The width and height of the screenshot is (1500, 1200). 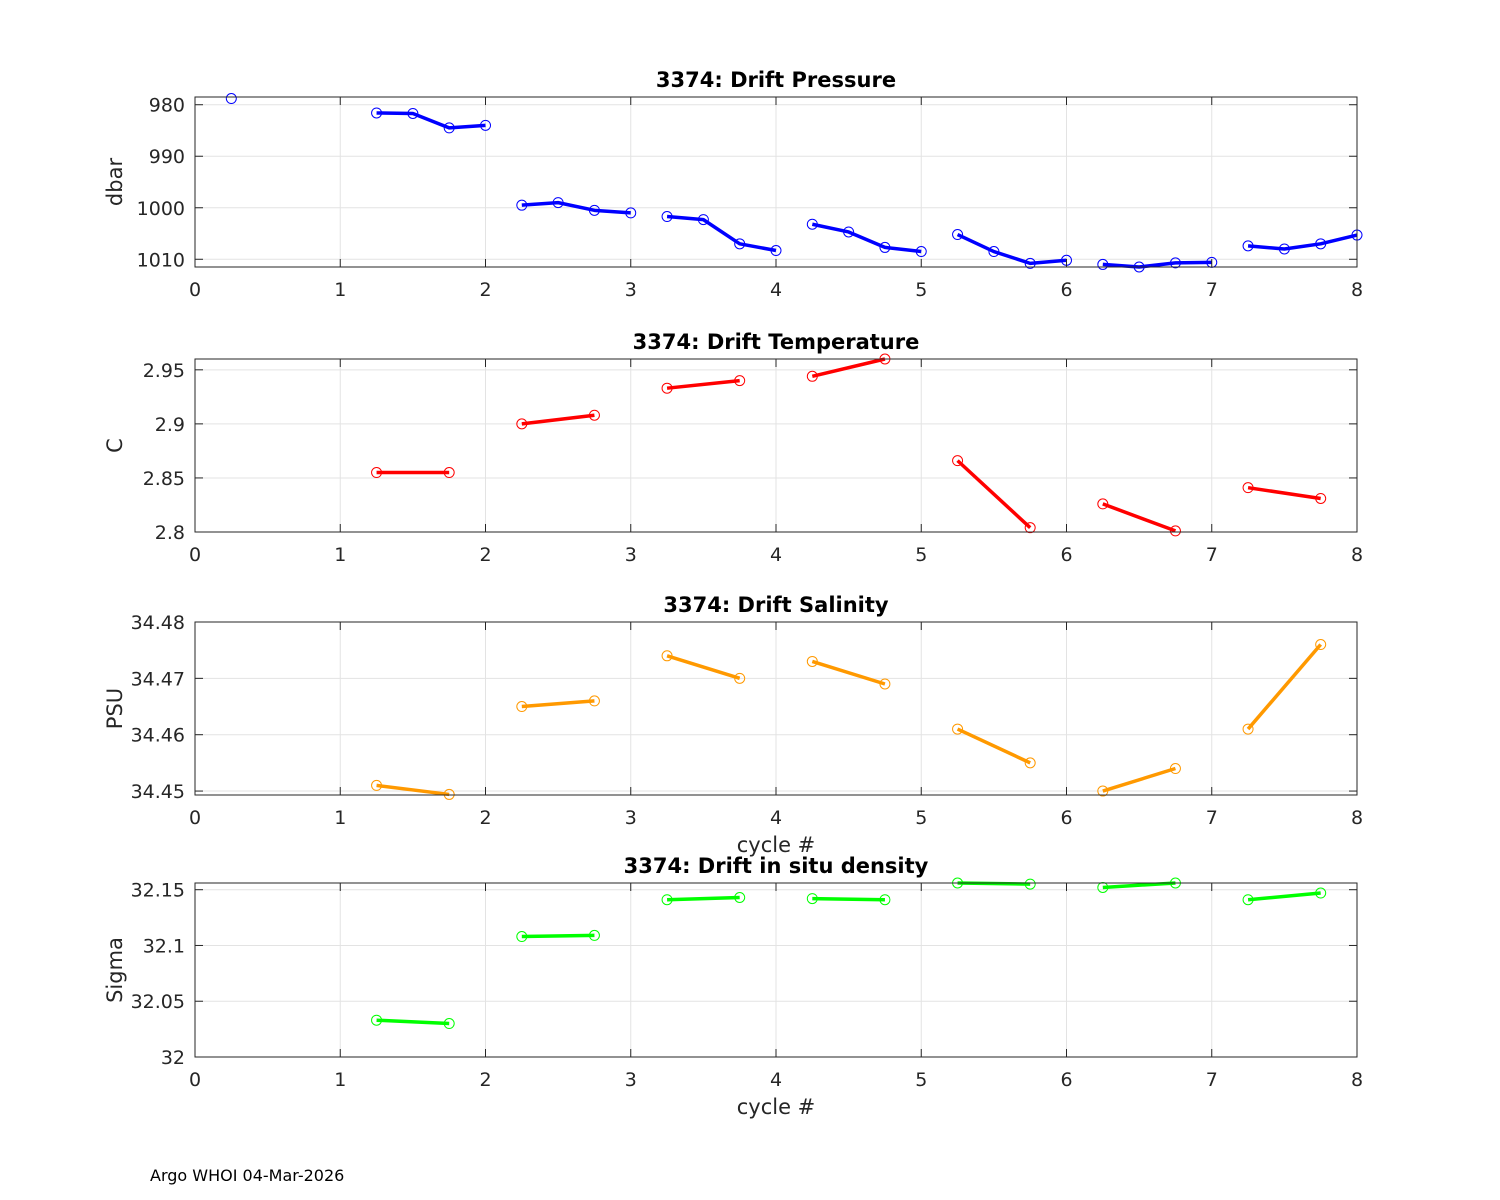 I want to click on y-tick-label: 1010, so click(x=161, y=260).